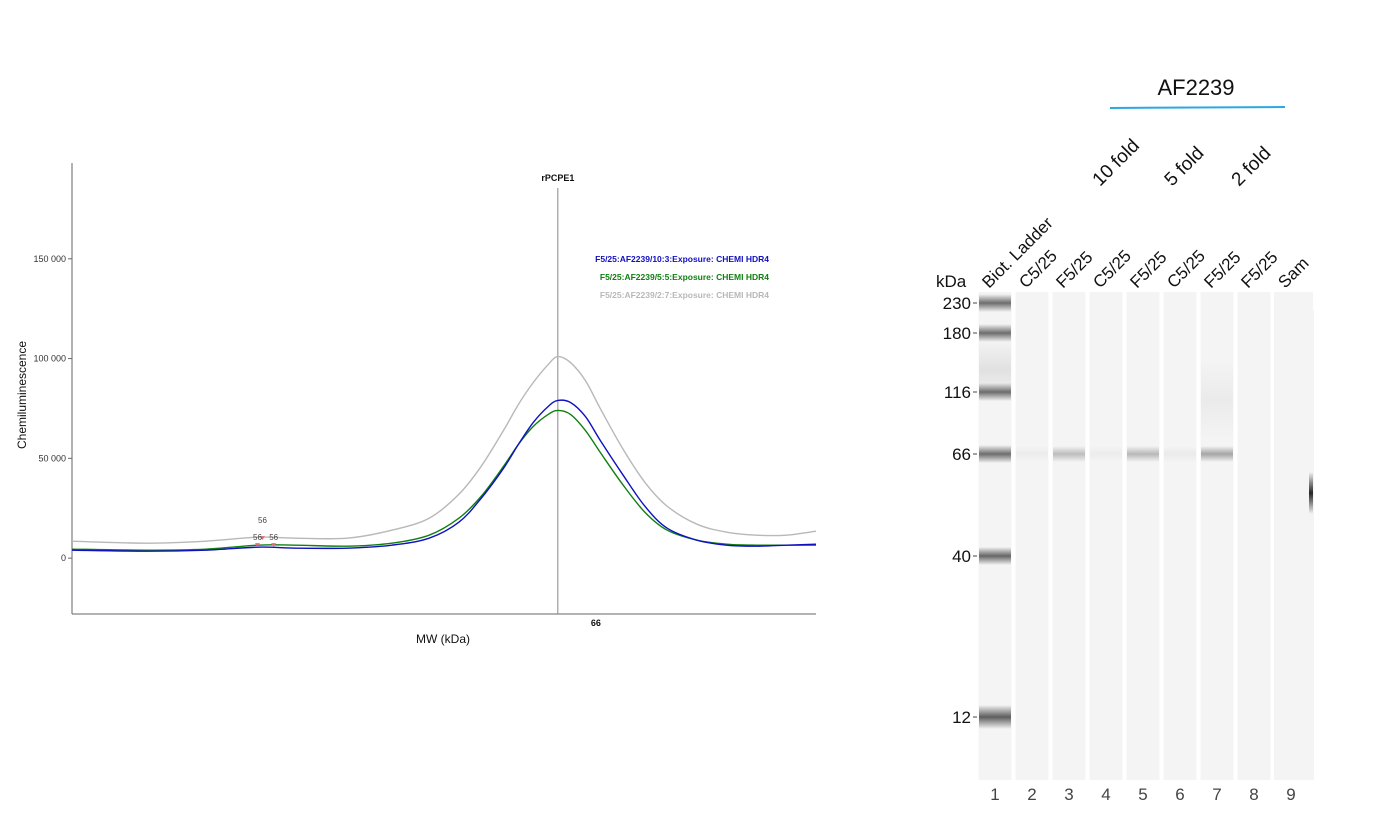  I want to click on mw-label: 180, so click(957, 333).